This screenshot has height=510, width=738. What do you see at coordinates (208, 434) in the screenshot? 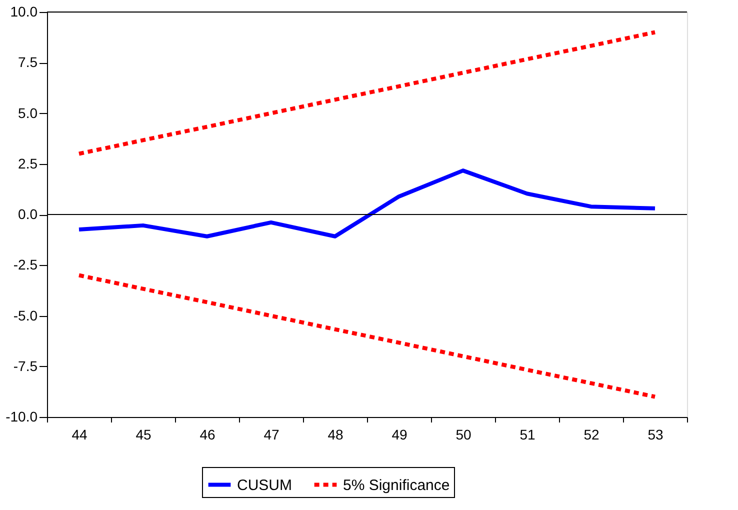
I see `x-tick-label: 46` at bounding box center [208, 434].